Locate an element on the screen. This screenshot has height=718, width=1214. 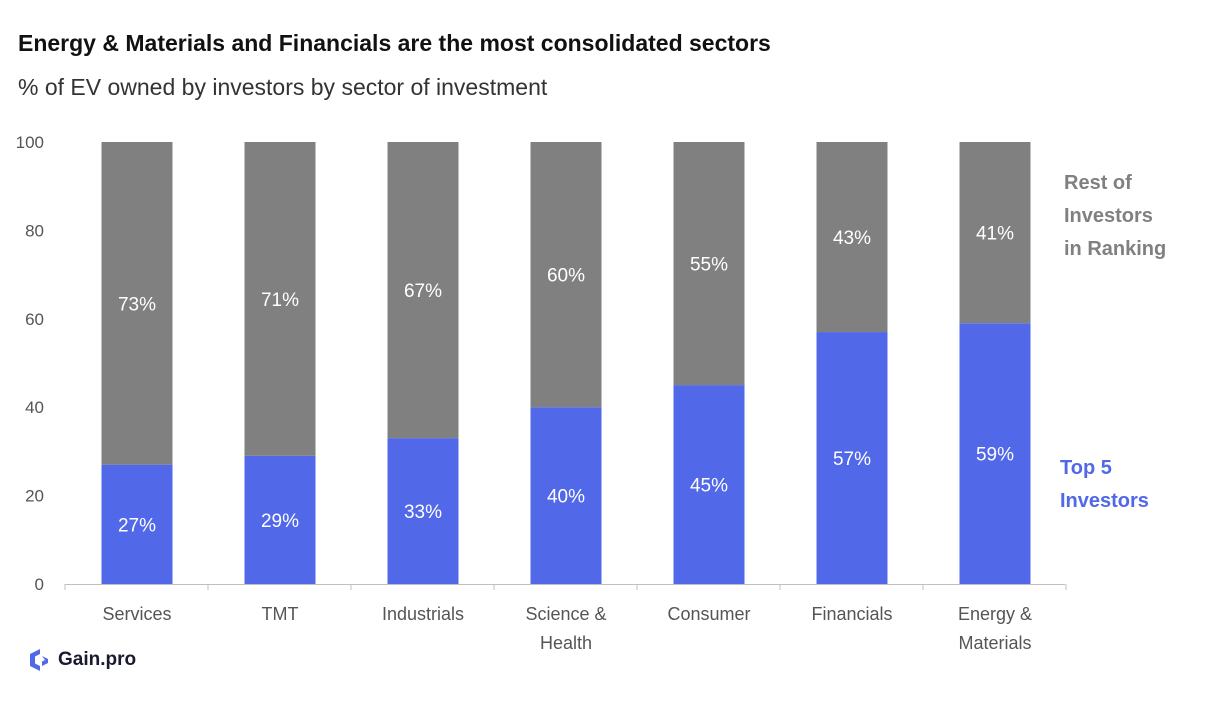
x-tick-label: Consumer is located at coordinates (708, 614).